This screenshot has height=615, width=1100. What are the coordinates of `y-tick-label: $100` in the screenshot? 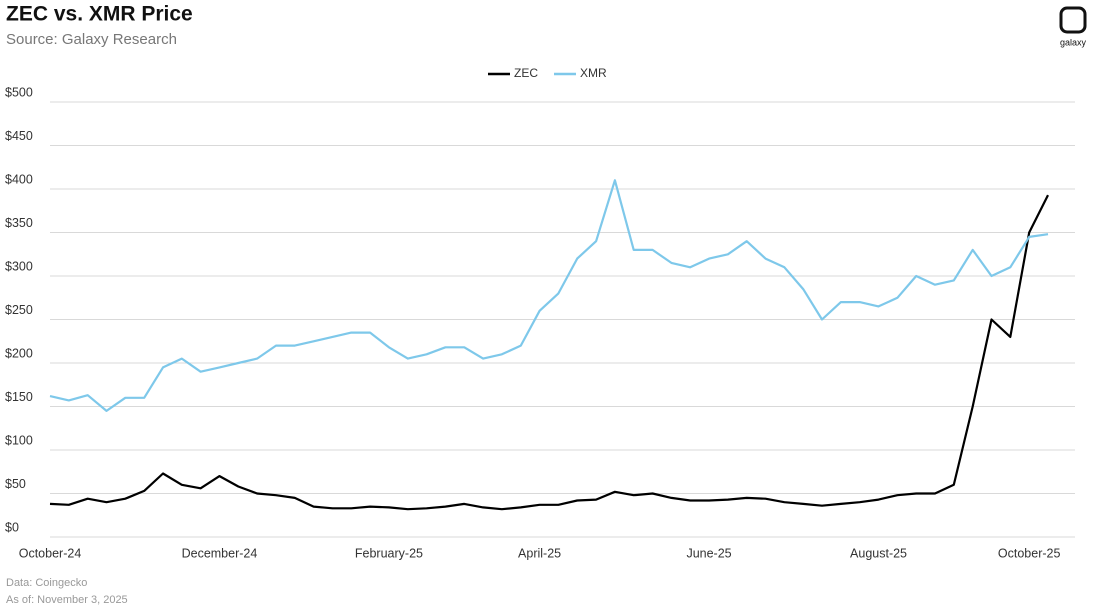 It's located at (19, 440).